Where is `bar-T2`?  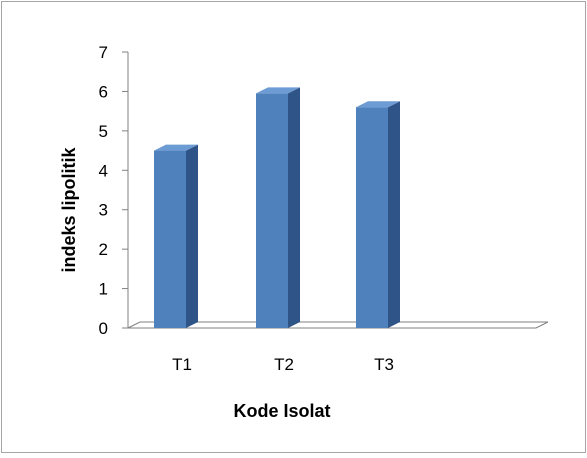
bar-T2 is located at coordinates (278, 208).